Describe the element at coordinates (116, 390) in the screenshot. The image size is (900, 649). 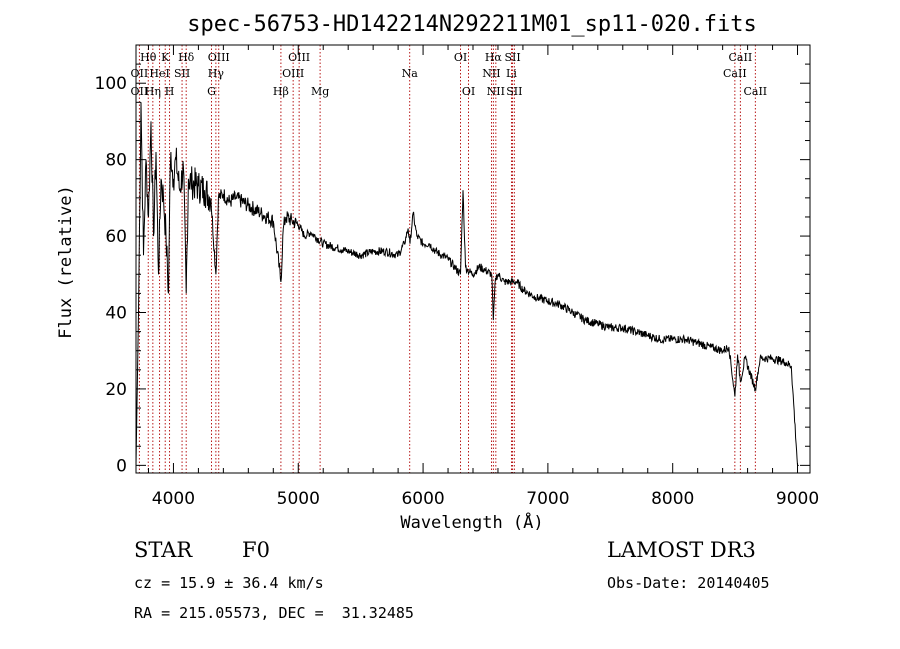
I see `y-tick-label-1: 20` at that location.